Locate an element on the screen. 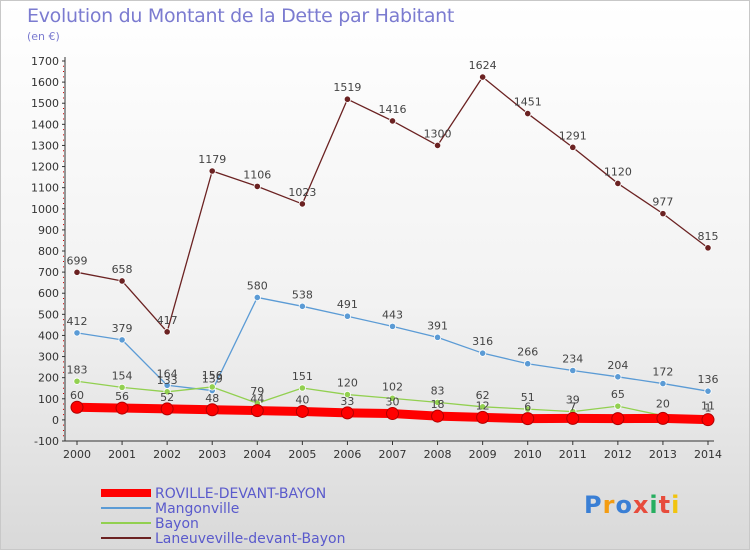 This screenshot has height=550, width=750. data-label: 580 is located at coordinates (257, 285).